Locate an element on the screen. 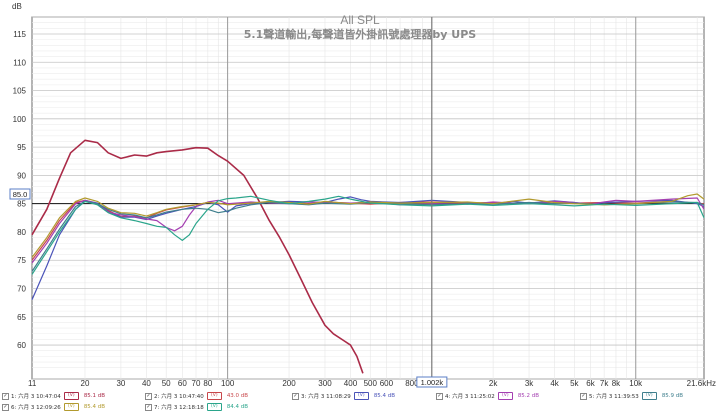 This screenshot has width=720, height=416. legend-item: ✓ 3: 六月 3 11:08:29 (V) 85.4 dB is located at coordinates (343, 396).